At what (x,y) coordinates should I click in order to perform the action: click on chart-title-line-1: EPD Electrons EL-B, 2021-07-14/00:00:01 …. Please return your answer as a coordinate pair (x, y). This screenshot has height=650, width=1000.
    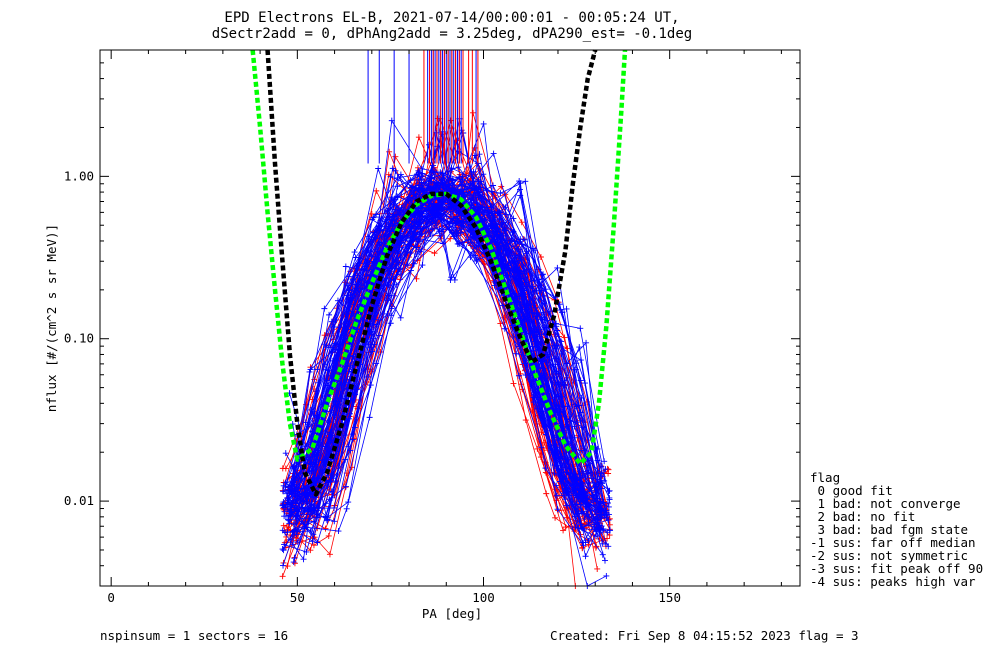
    Looking at the image, I should click on (451, 18).